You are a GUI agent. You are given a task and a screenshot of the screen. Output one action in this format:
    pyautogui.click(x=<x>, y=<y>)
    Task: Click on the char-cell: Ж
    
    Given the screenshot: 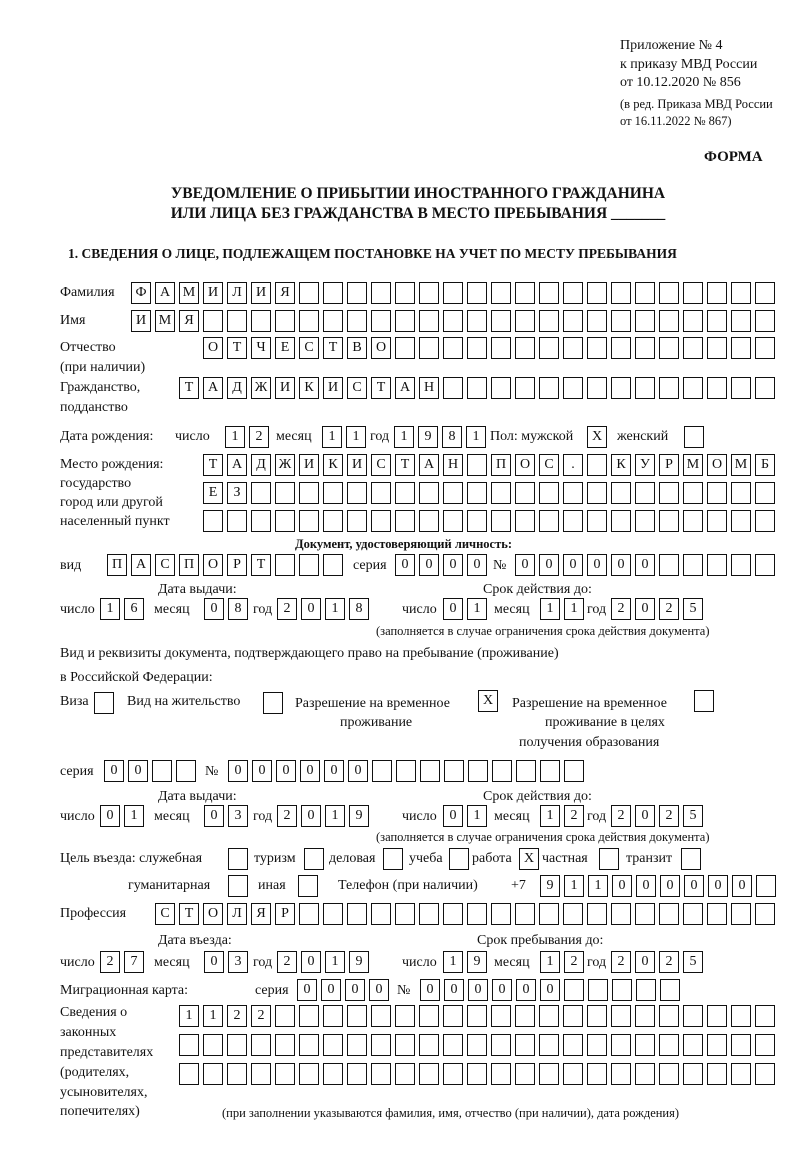 What is the action you would take?
    pyautogui.click(x=285, y=465)
    